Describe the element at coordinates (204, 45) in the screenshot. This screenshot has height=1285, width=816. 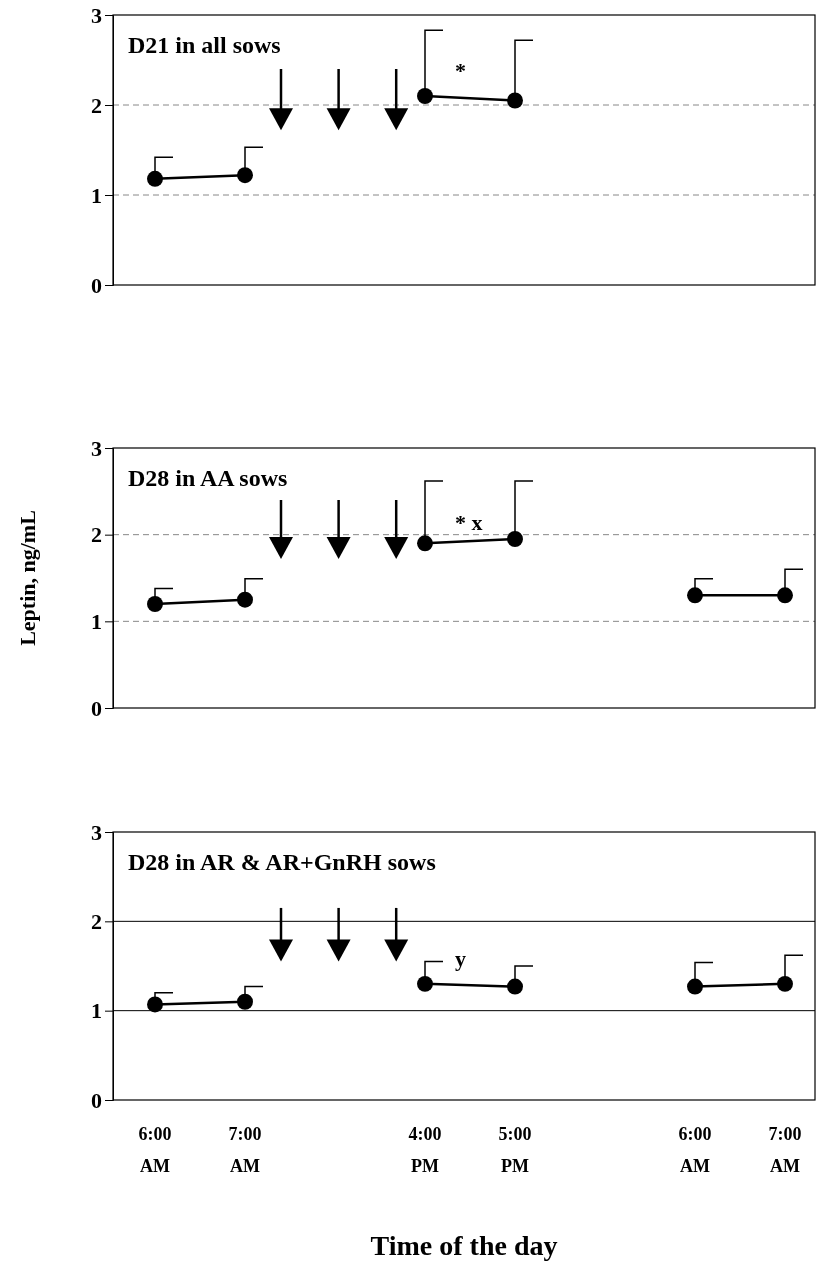
I see `text: D21 in all sows` at that location.